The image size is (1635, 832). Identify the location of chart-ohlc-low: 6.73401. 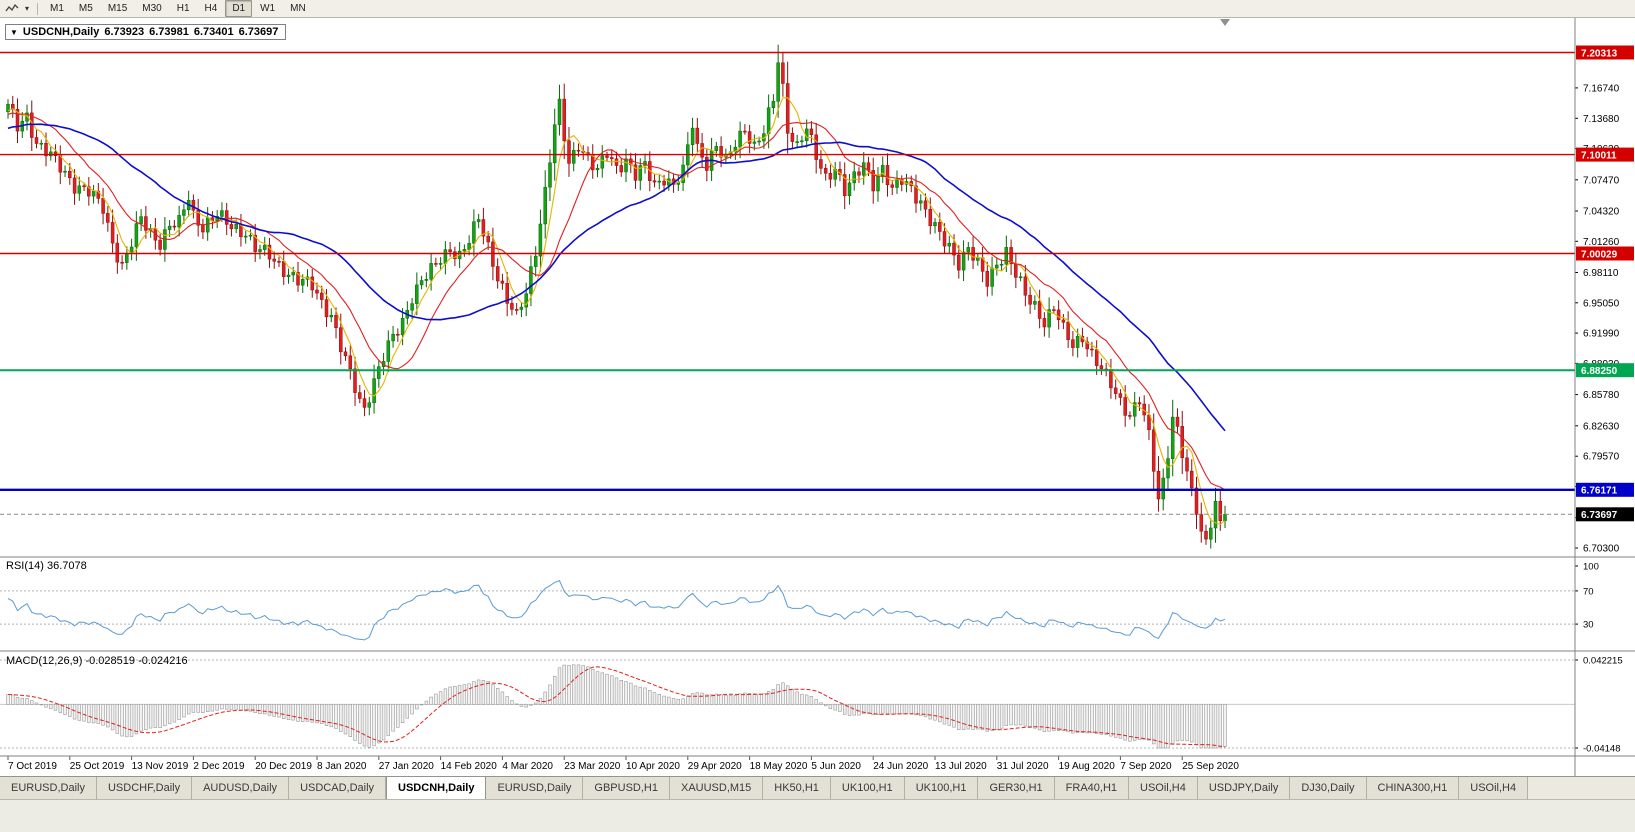
(213, 32).